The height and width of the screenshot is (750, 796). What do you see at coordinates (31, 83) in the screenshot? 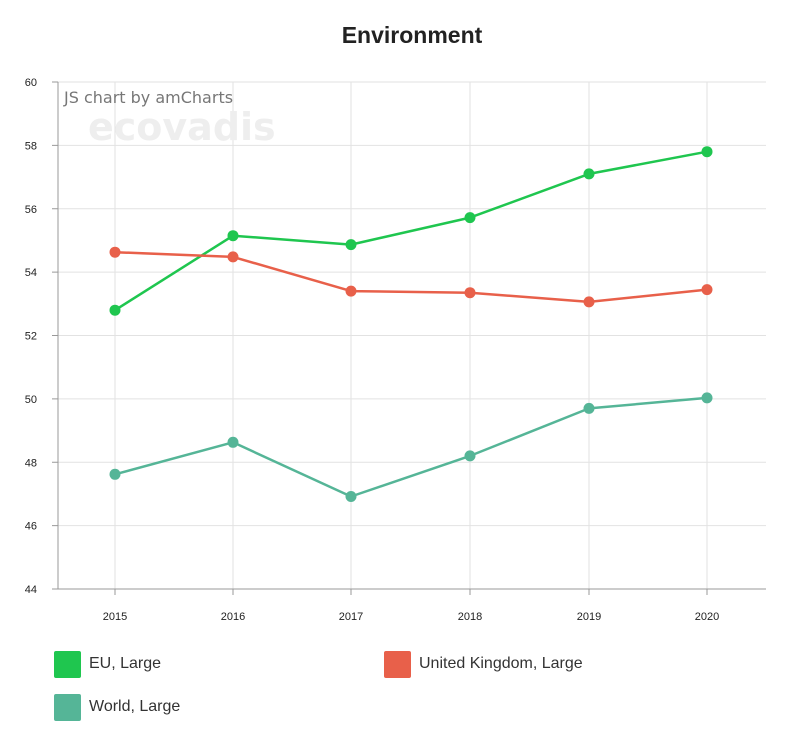
I see `y-tick-label: 60` at bounding box center [31, 83].